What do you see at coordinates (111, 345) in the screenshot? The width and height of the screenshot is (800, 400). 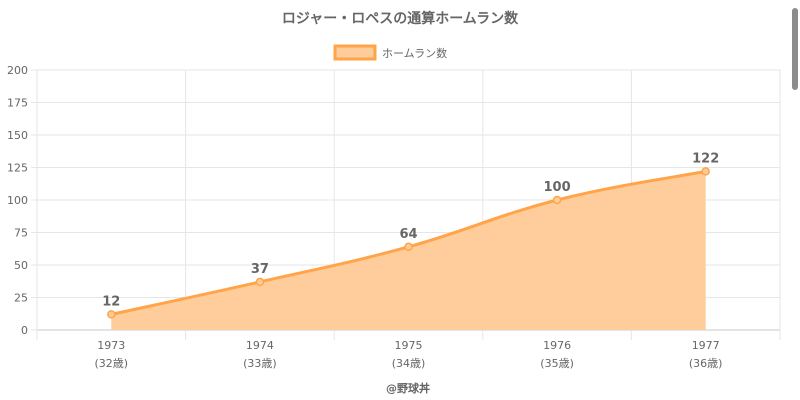 I see `x-tick-label: 1973` at bounding box center [111, 345].